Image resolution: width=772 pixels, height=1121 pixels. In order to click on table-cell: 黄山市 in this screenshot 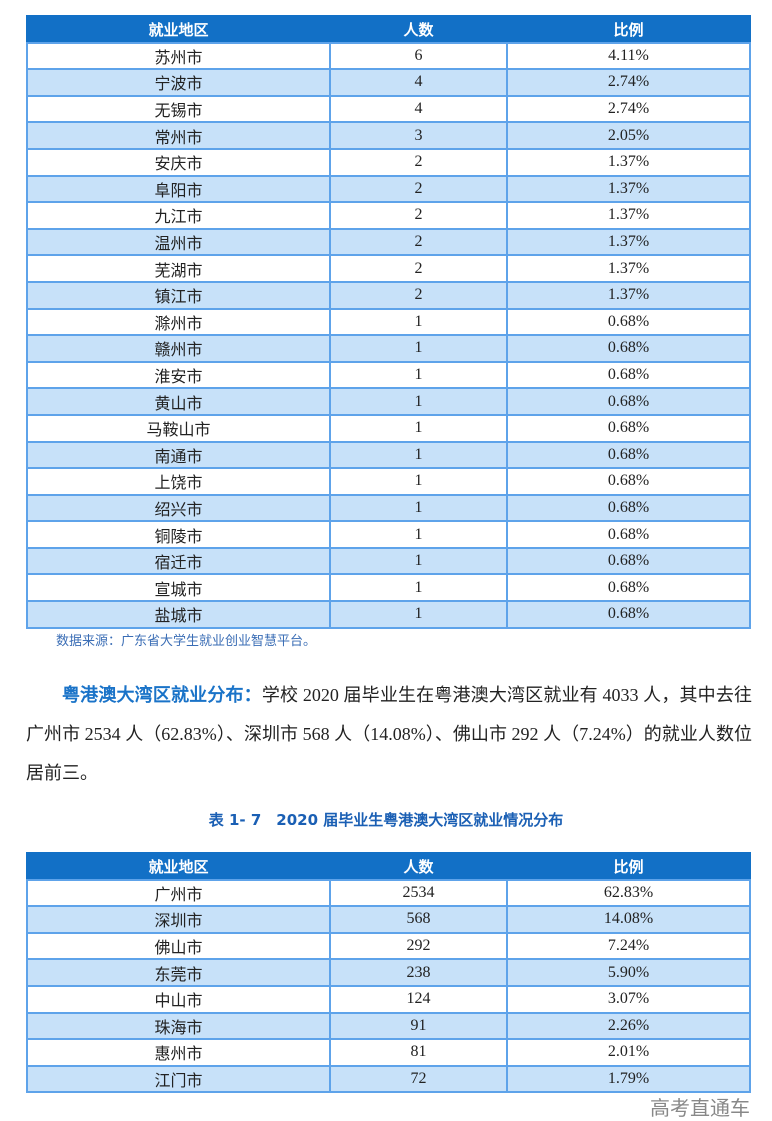, I will do `click(178, 401)`.